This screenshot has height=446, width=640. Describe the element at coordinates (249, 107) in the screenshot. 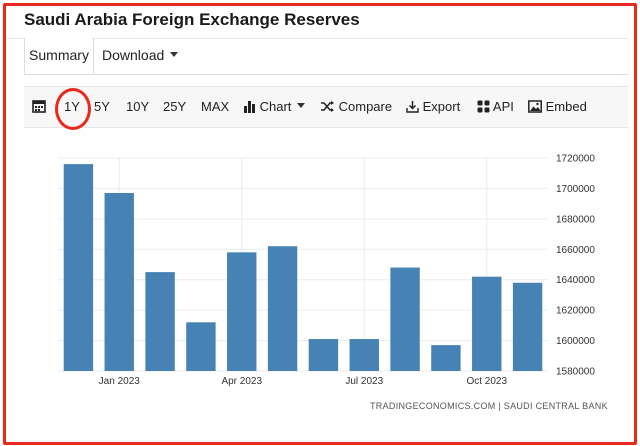

I see `bar-chart-icon` at that location.